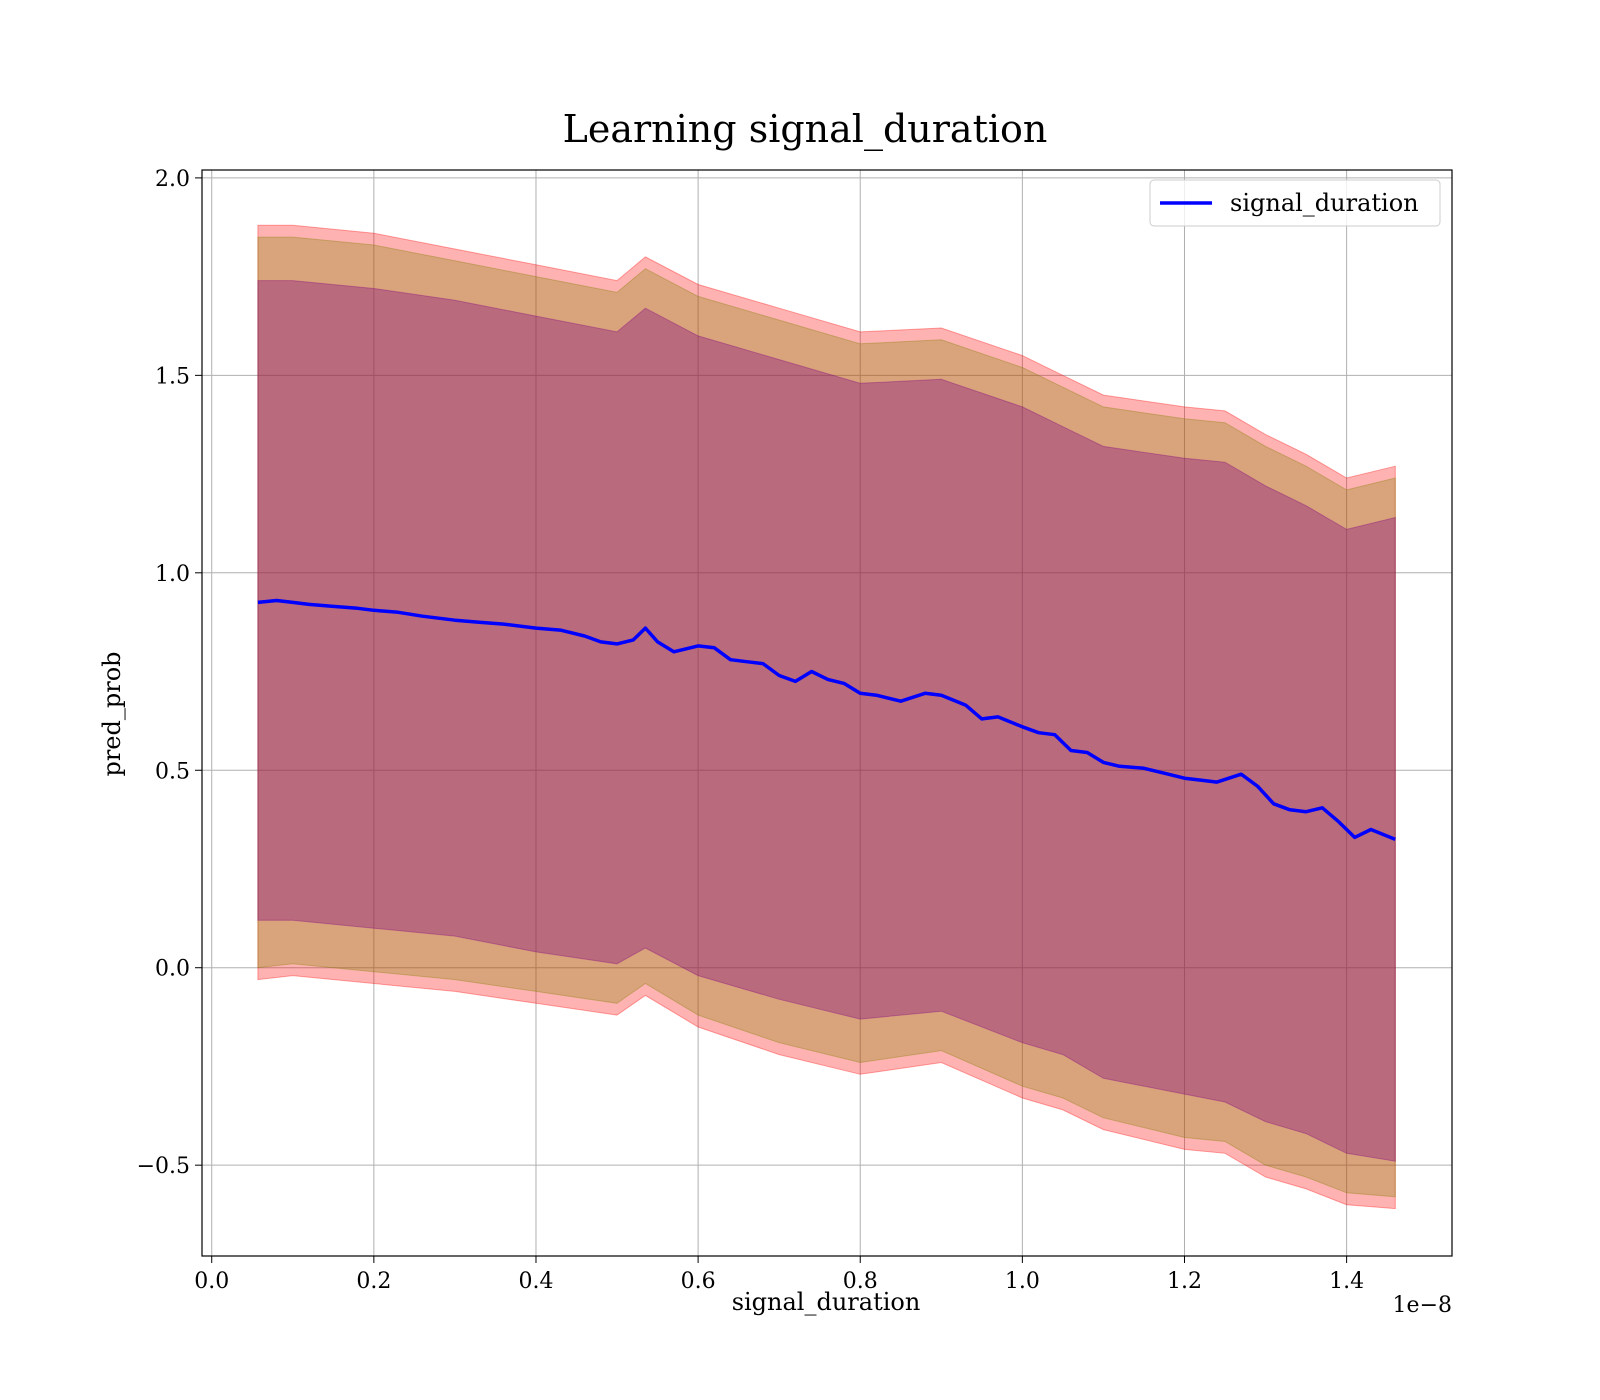 The height and width of the screenshot is (1400, 1600). I want to click on x-tick-label: 0.4, so click(535, 1281).